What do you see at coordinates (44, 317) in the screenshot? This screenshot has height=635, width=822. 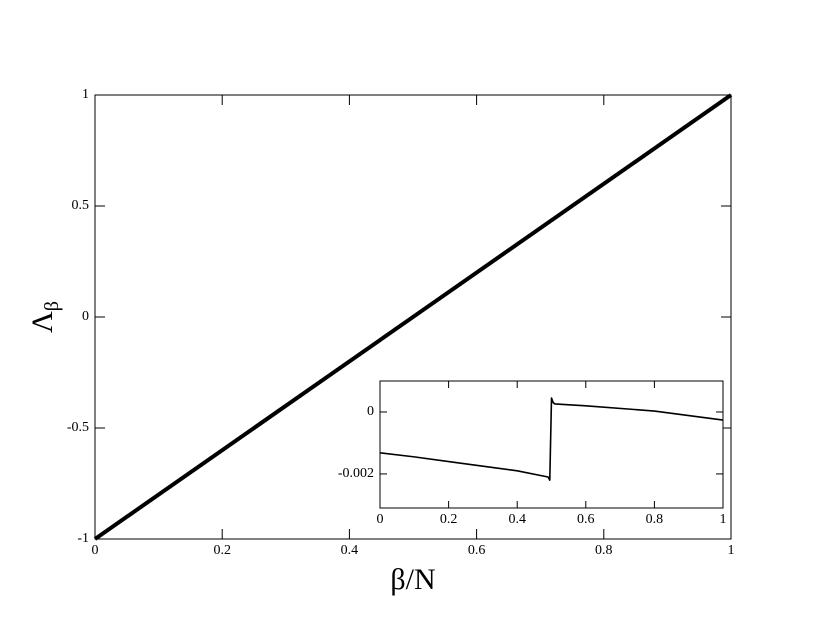 I see `y-axis-label: Λβ` at bounding box center [44, 317].